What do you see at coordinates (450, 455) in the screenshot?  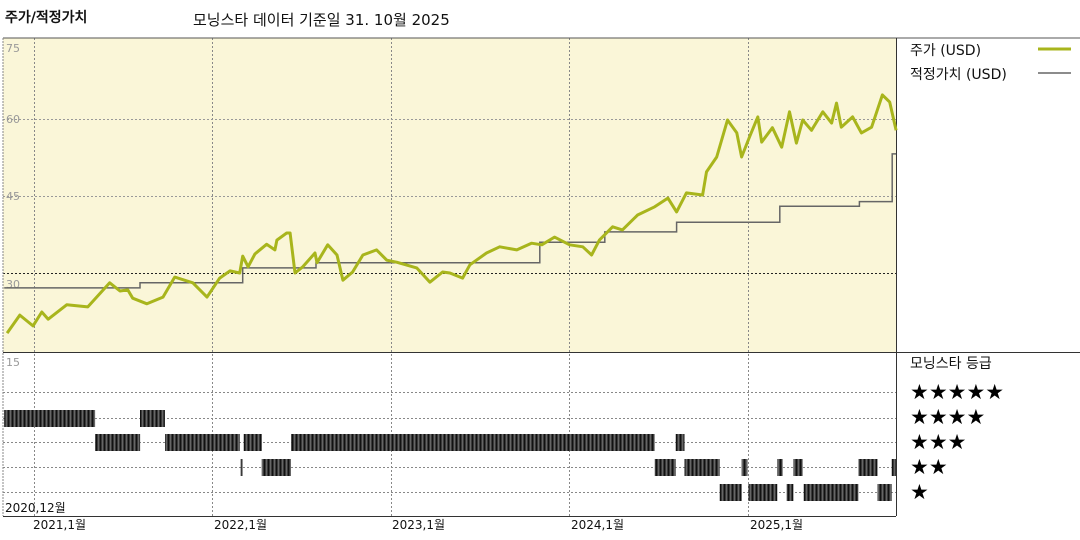 I see `rating-bars` at bounding box center [450, 455].